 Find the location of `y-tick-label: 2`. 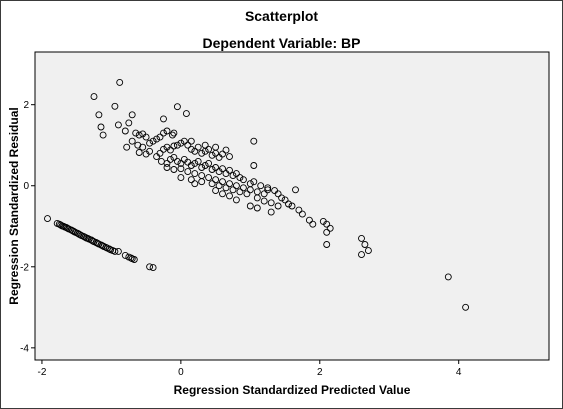

y-tick-label: 2 is located at coordinates (26, 105).